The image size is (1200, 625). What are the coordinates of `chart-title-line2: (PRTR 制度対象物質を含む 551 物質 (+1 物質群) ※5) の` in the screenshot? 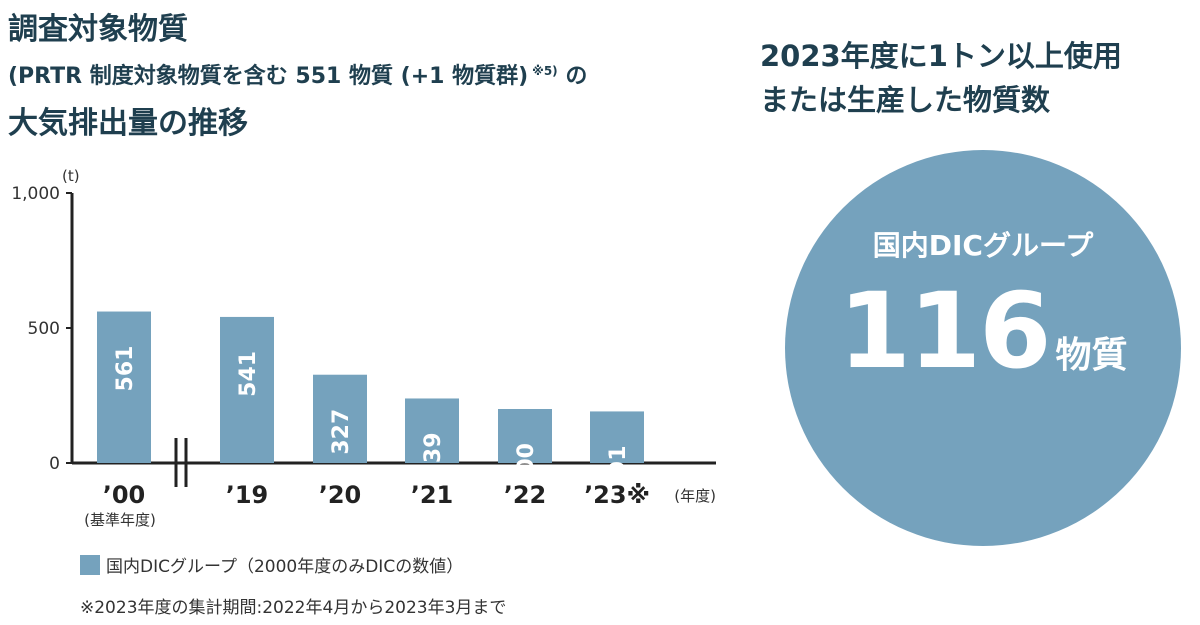 It's located at (297, 74).